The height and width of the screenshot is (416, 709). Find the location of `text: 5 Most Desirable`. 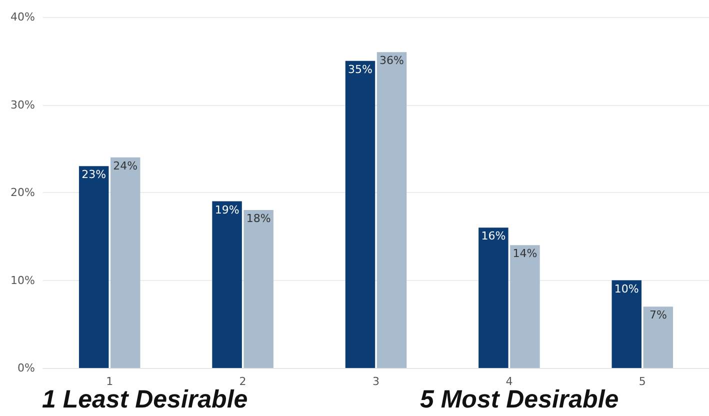

text: 5 Most Desirable is located at coordinates (519, 400).